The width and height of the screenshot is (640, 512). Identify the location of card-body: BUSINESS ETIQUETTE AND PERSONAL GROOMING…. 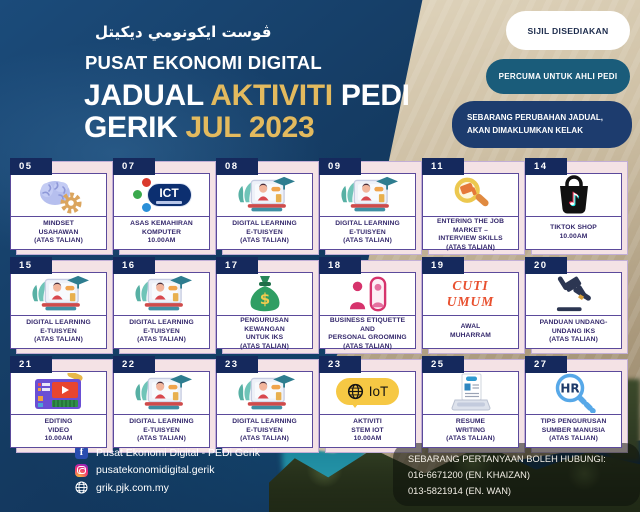
(367, 311).